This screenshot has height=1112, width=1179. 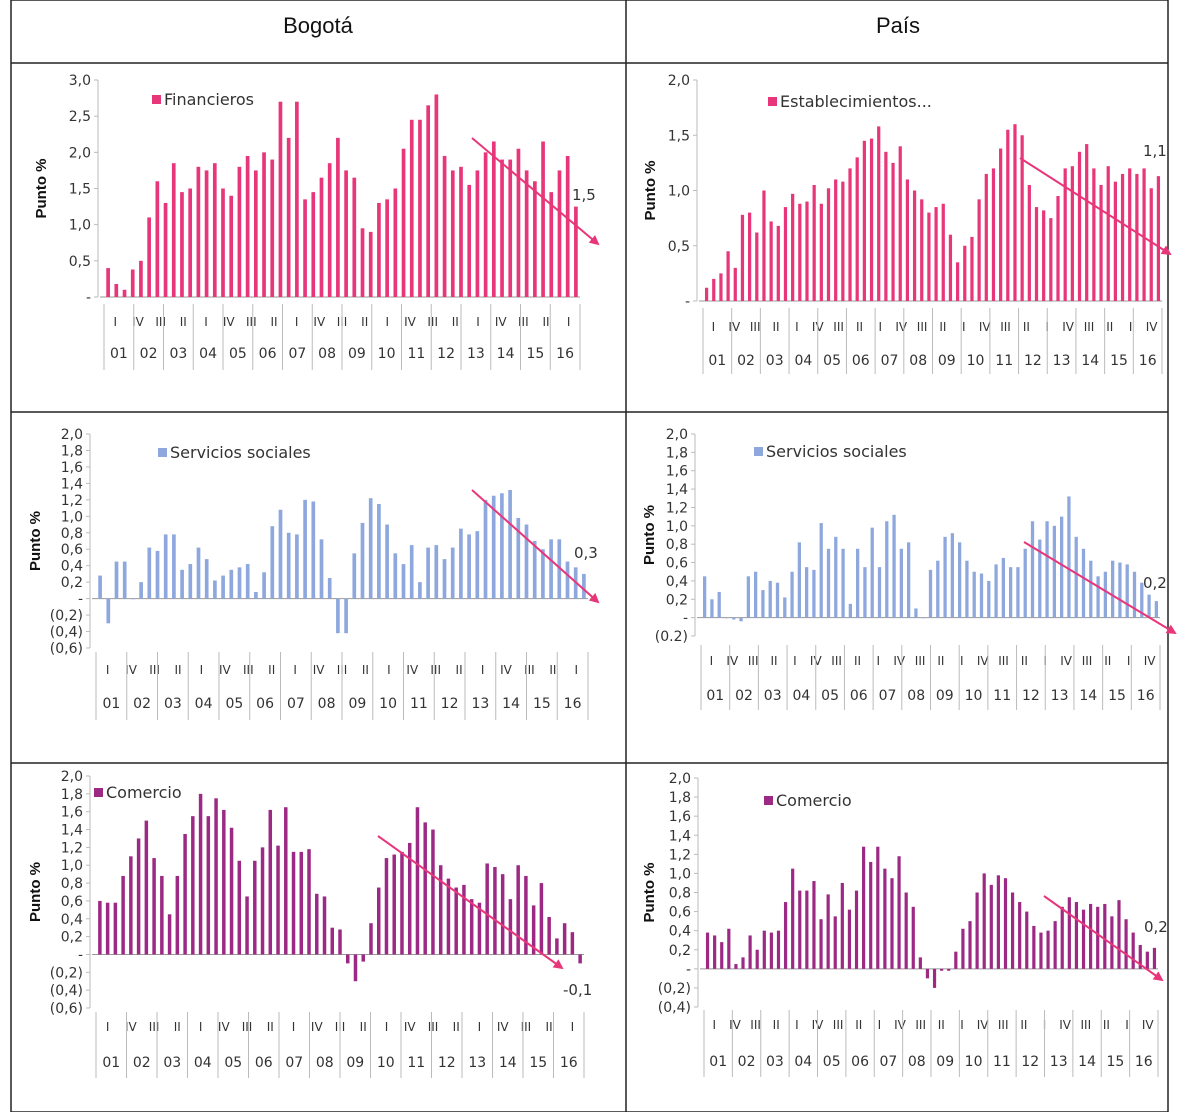 I want to click on year-tick-label: 12, so click(x=1033, y=361).